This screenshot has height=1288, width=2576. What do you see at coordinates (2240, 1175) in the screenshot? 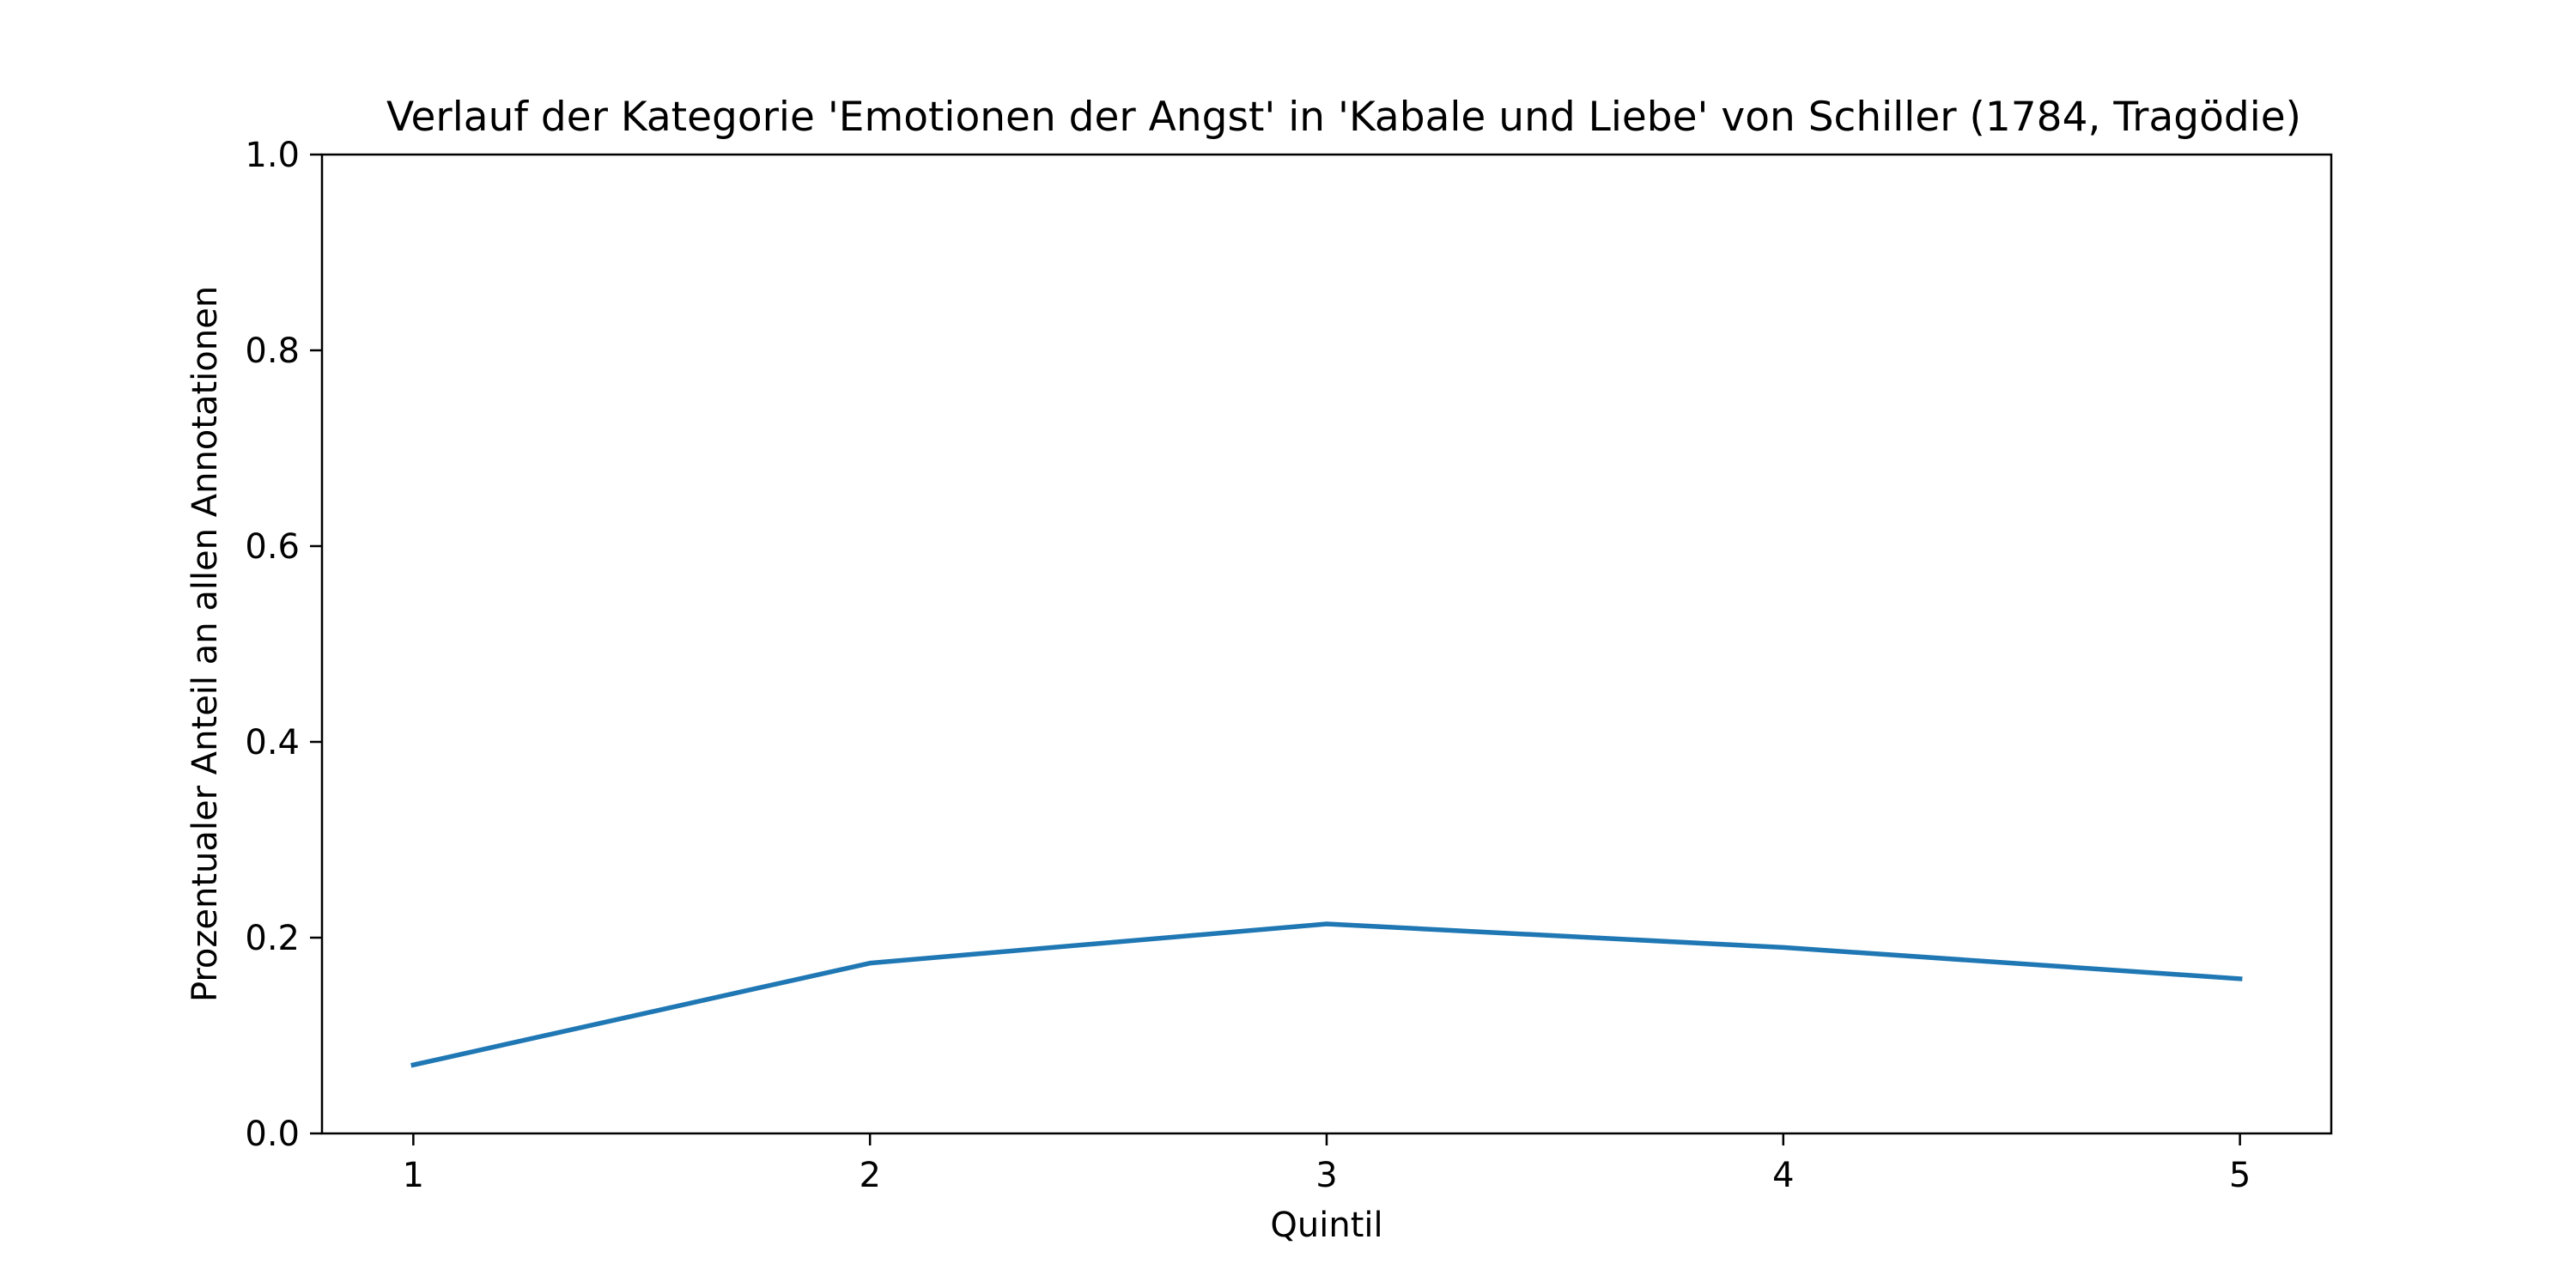
I see `x-tick-label: 5` at bounding box center [2240, 1175].